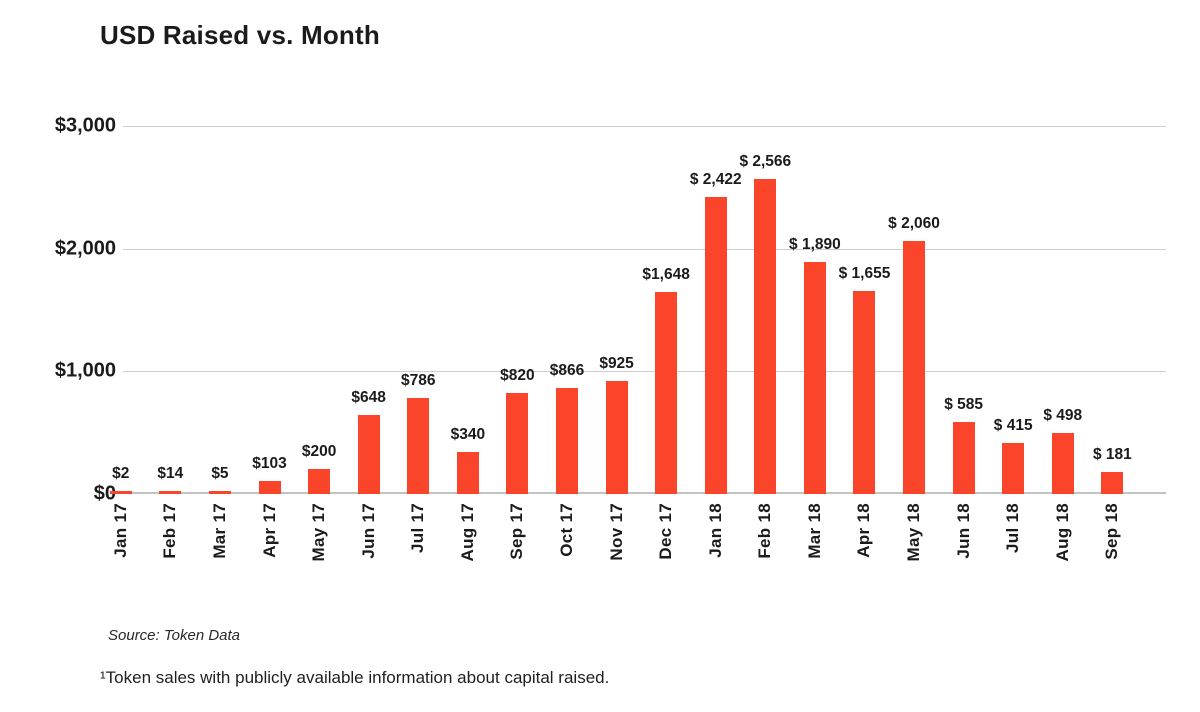 Image resolution: width=1200 pixels, height=712 pixels. Describe the element at coordinates (171, 310) in the screenshot. I see `bar-slot: $14` at that location.